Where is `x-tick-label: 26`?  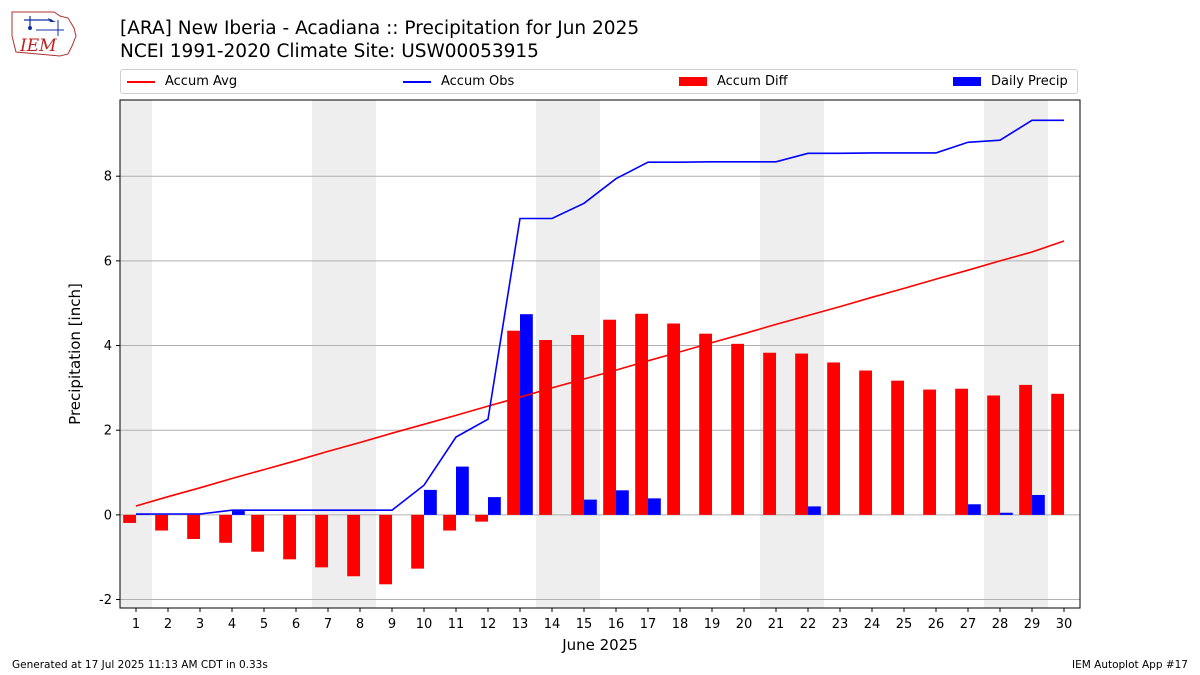
x-tick-label: 26 is located at coordinates (936, 624).